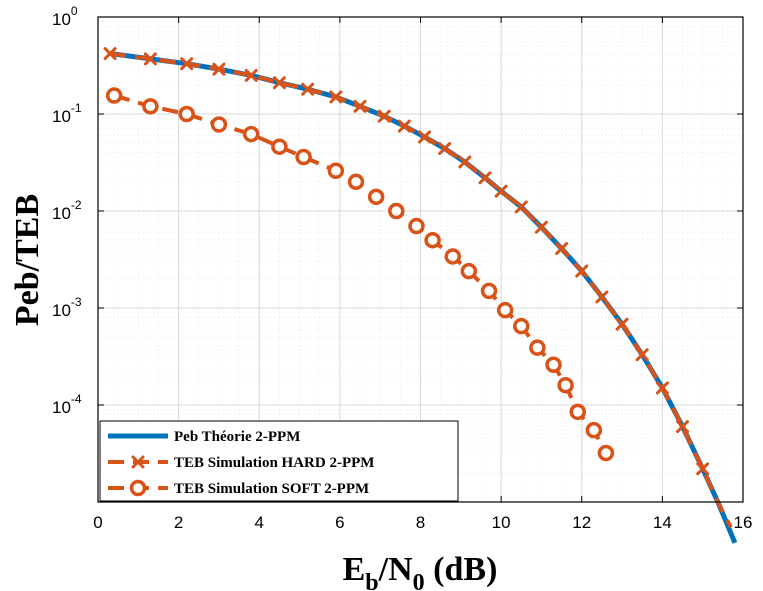 The width and height of the screenshot is (763, 591). I want to click on x-title-sep: /N, so click(395, 569).